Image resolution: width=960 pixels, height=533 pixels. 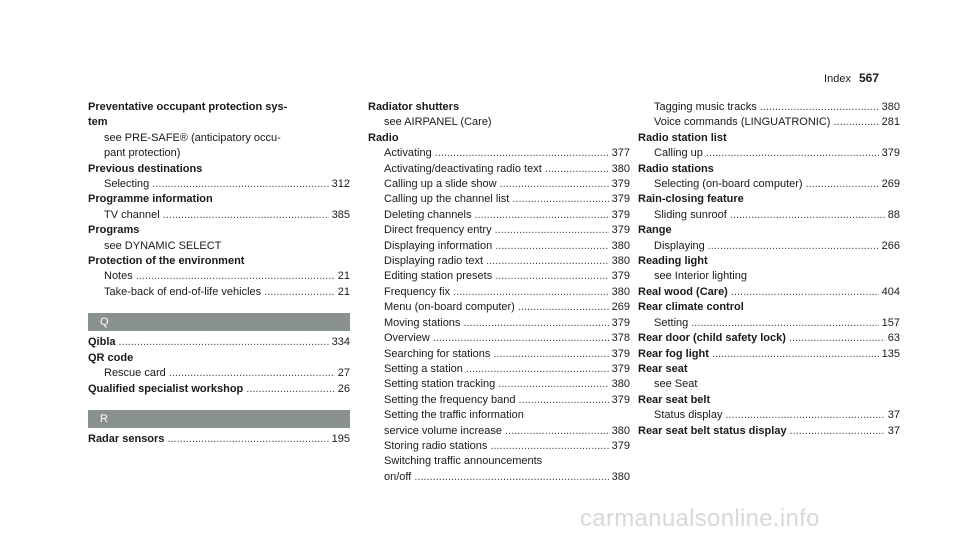 What do you see at coordinates (499, 354) in the screenshot?
I see `index-subentry: Searching for stations 379` at bounding box center [499, 354].